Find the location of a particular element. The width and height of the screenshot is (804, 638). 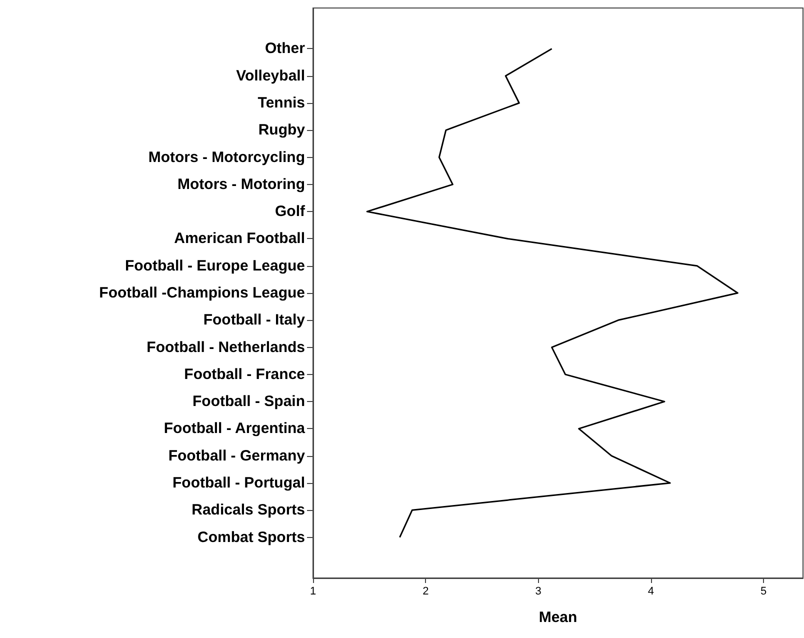

x-tick-label: 5 is located at coordinates (763, 592).